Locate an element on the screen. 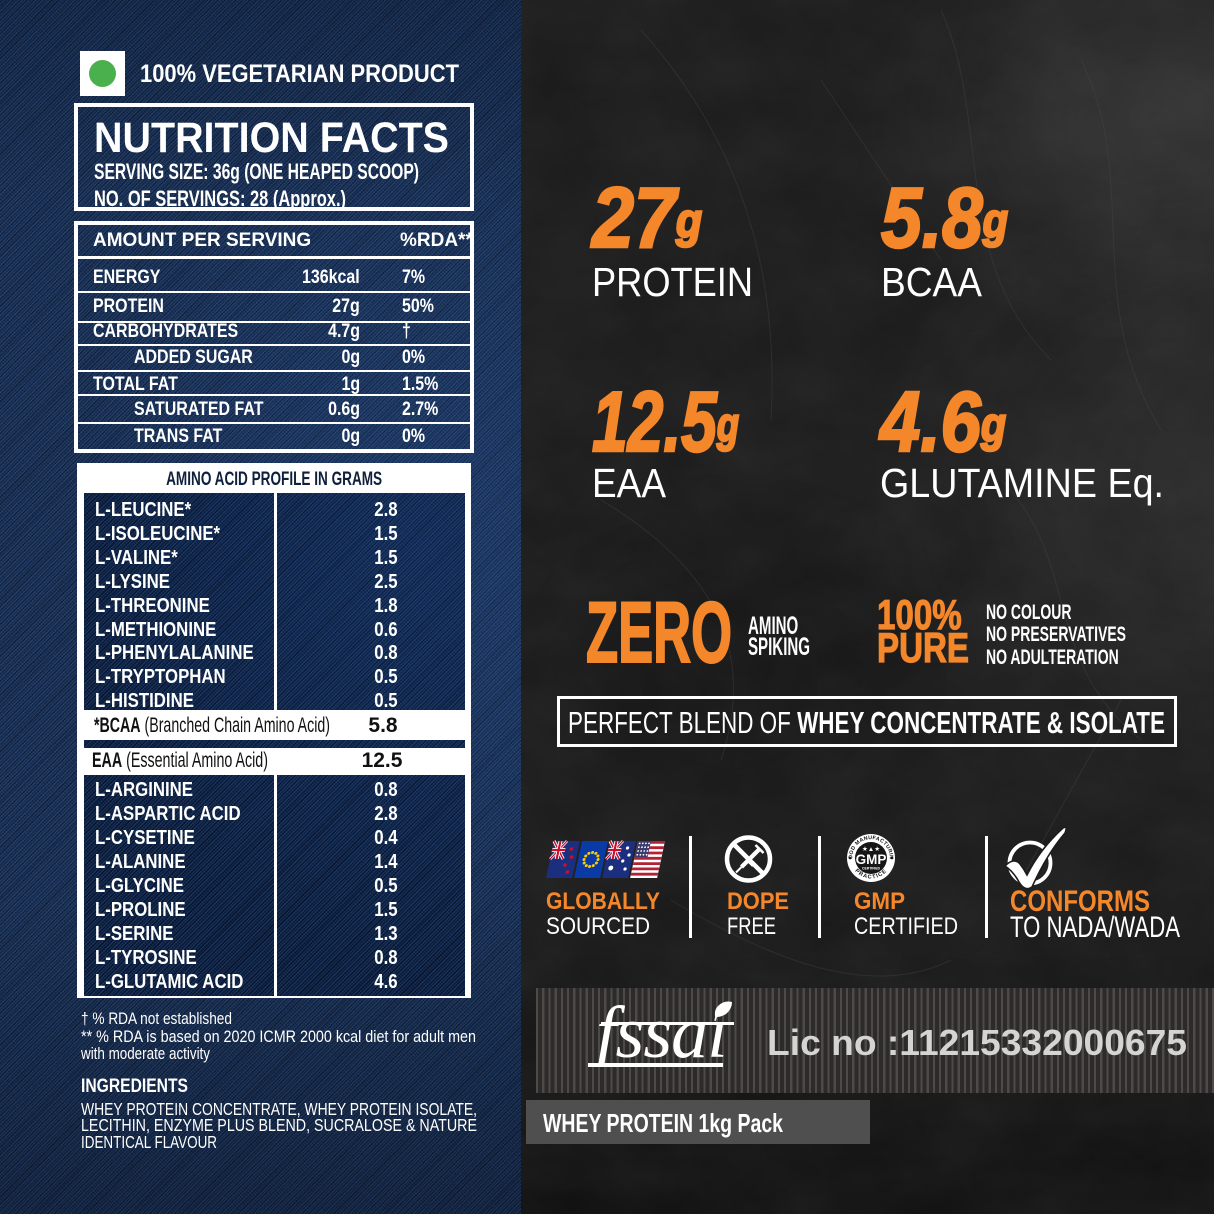 Image resolution: width=1214 pixels, height=1214 pixels. svg-text: CERTIFIED is located at coordinates (871, 869).